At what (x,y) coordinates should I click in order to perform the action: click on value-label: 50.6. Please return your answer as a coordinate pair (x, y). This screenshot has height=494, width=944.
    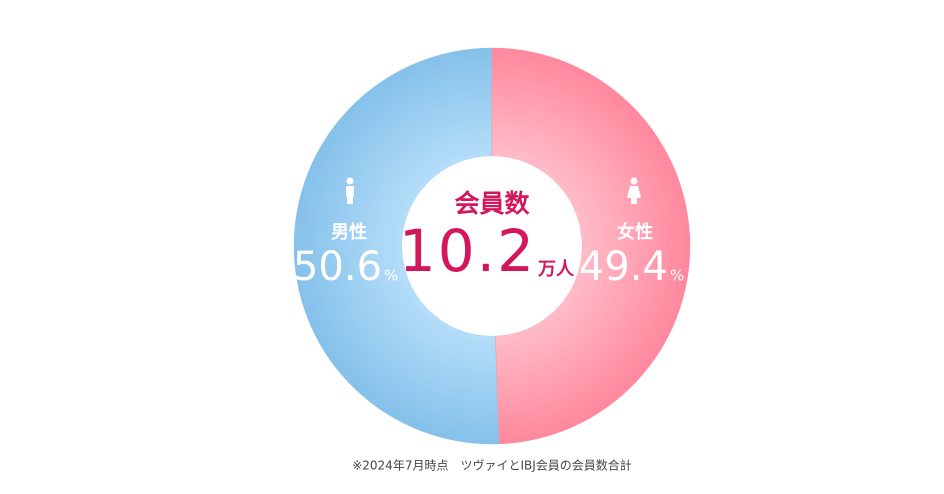
    Looking at the image, I should click on (337, 267).